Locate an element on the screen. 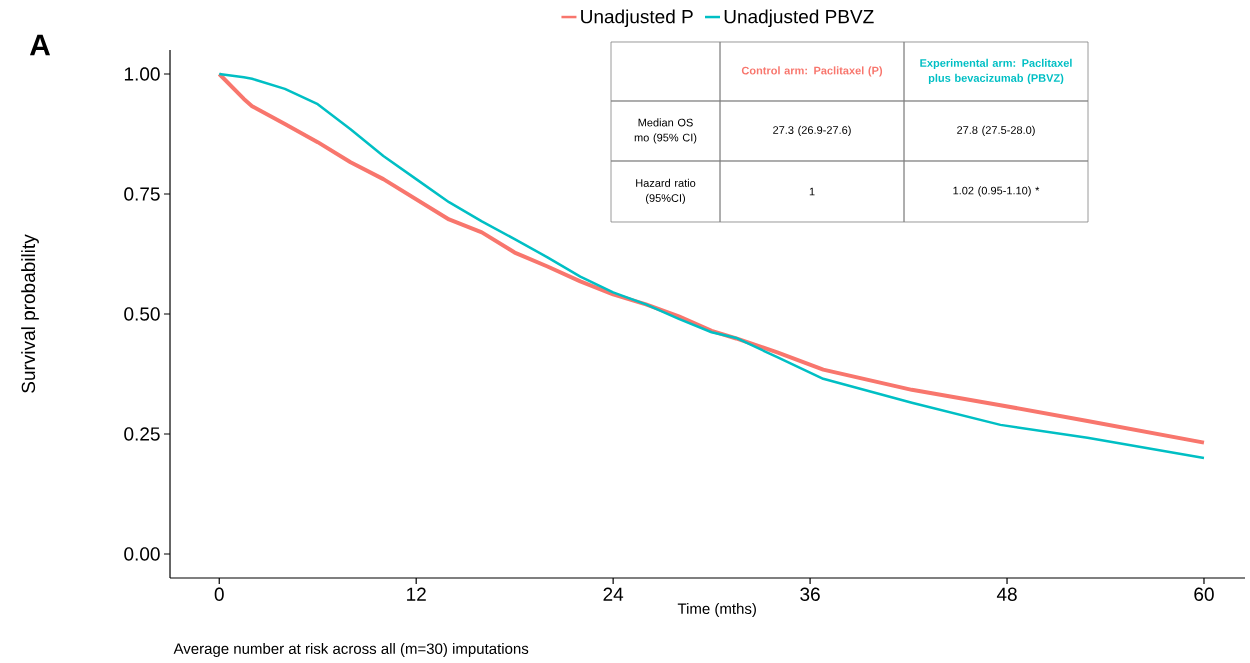 The height and width of the screenshot is (663, 1250). annotation: Experimental arm: Paclitaxel plus bevacizumab (PBVZ) is located at coordinates (996, 71).